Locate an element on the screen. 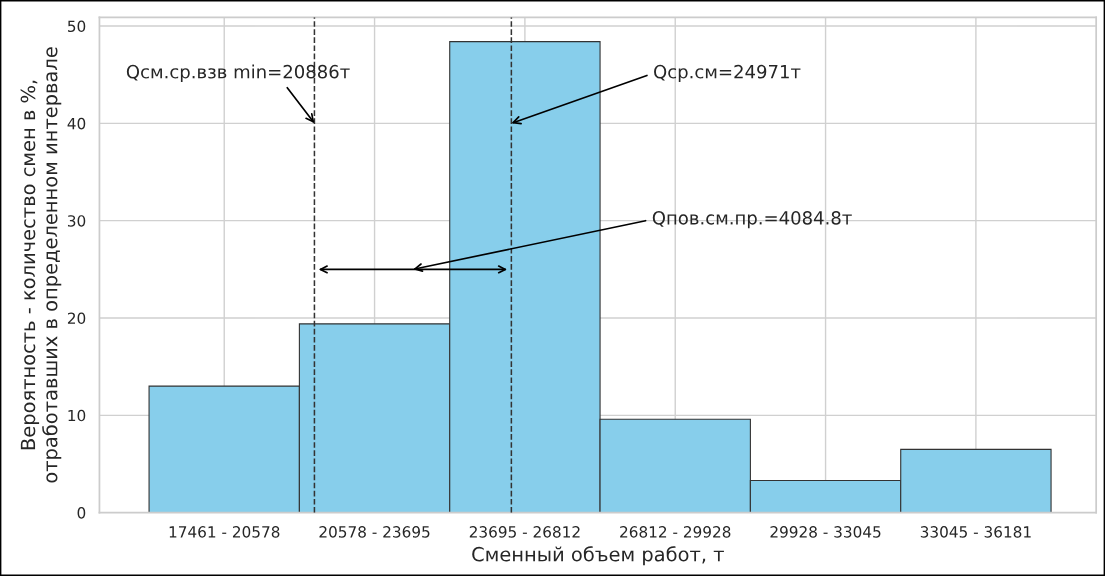 The height and width of the screenshot is (576, 1105). x-tick-label: 33045 - 36181 is located at coordinates (975, 532).